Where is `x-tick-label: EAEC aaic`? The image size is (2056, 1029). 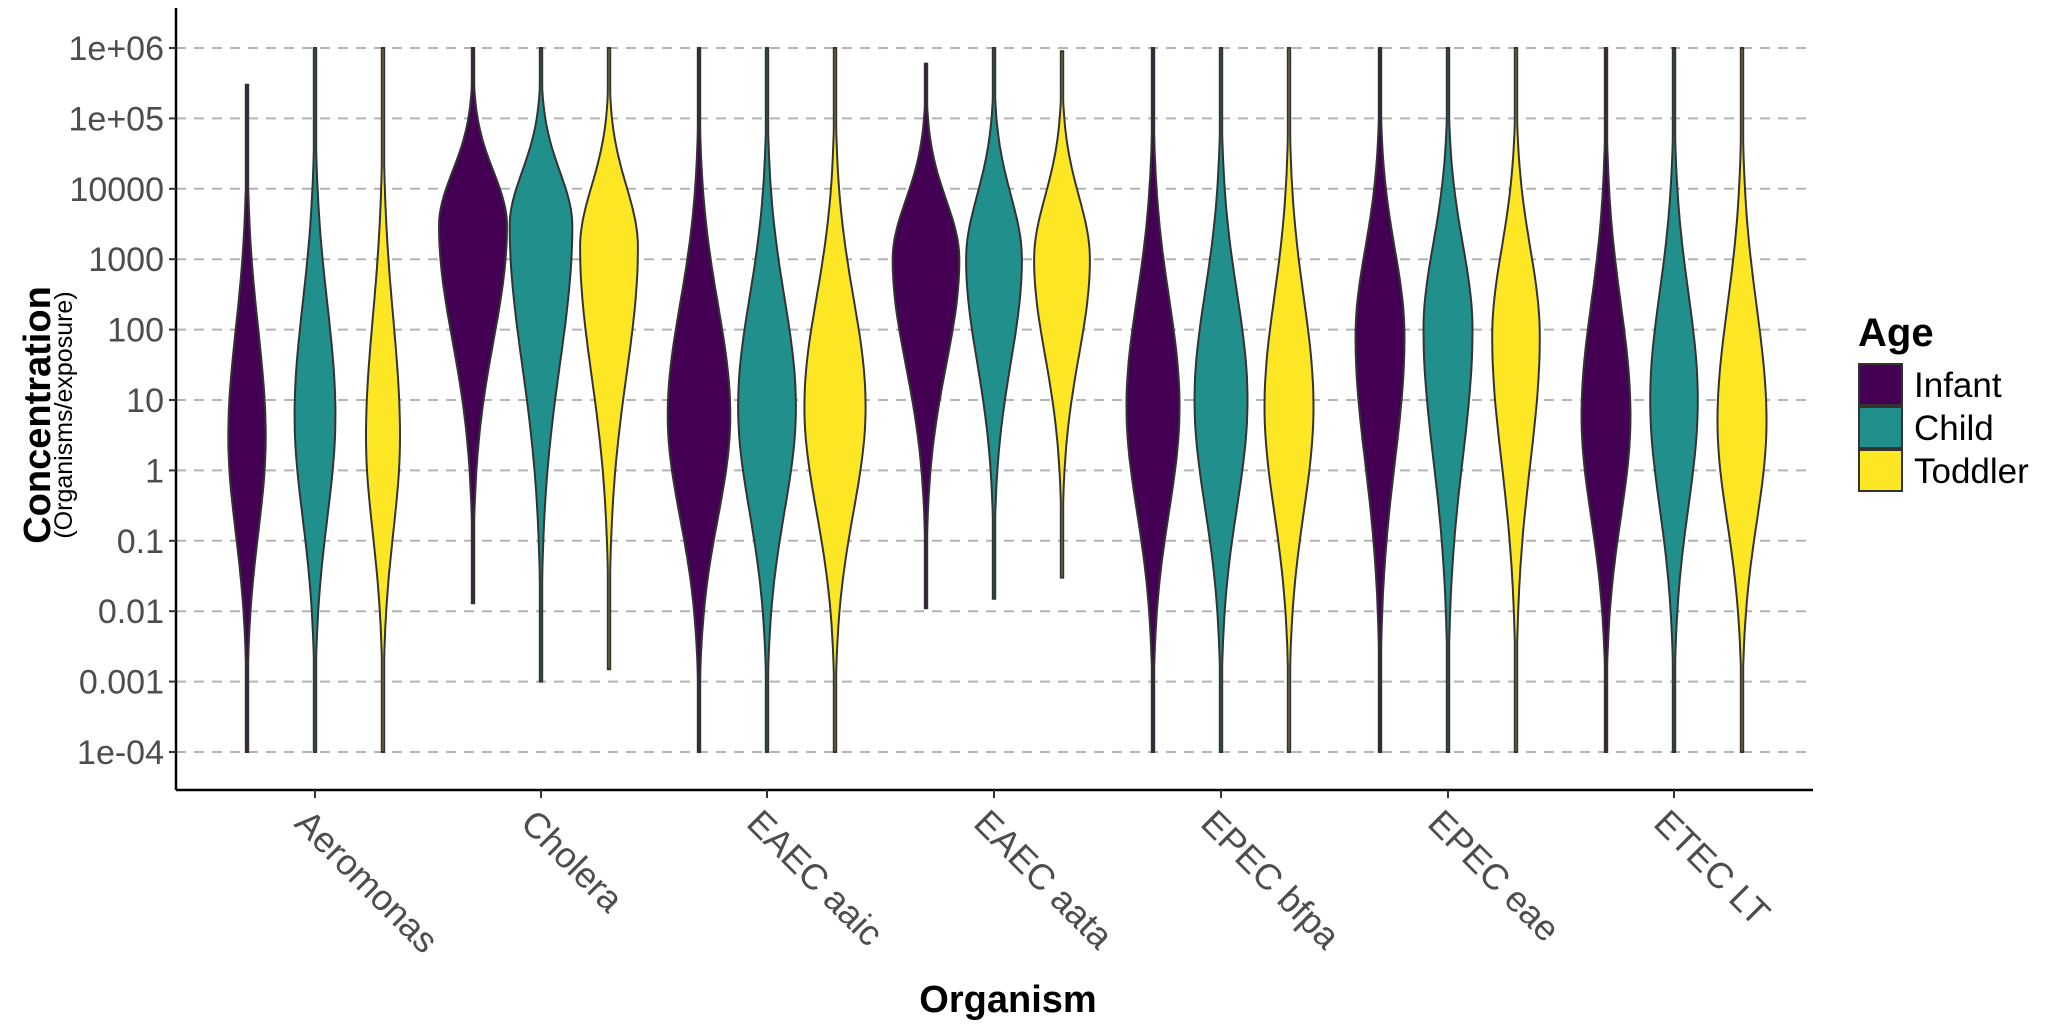 x-tick-label: EAEC aaic is located at coordinates (815, 878).